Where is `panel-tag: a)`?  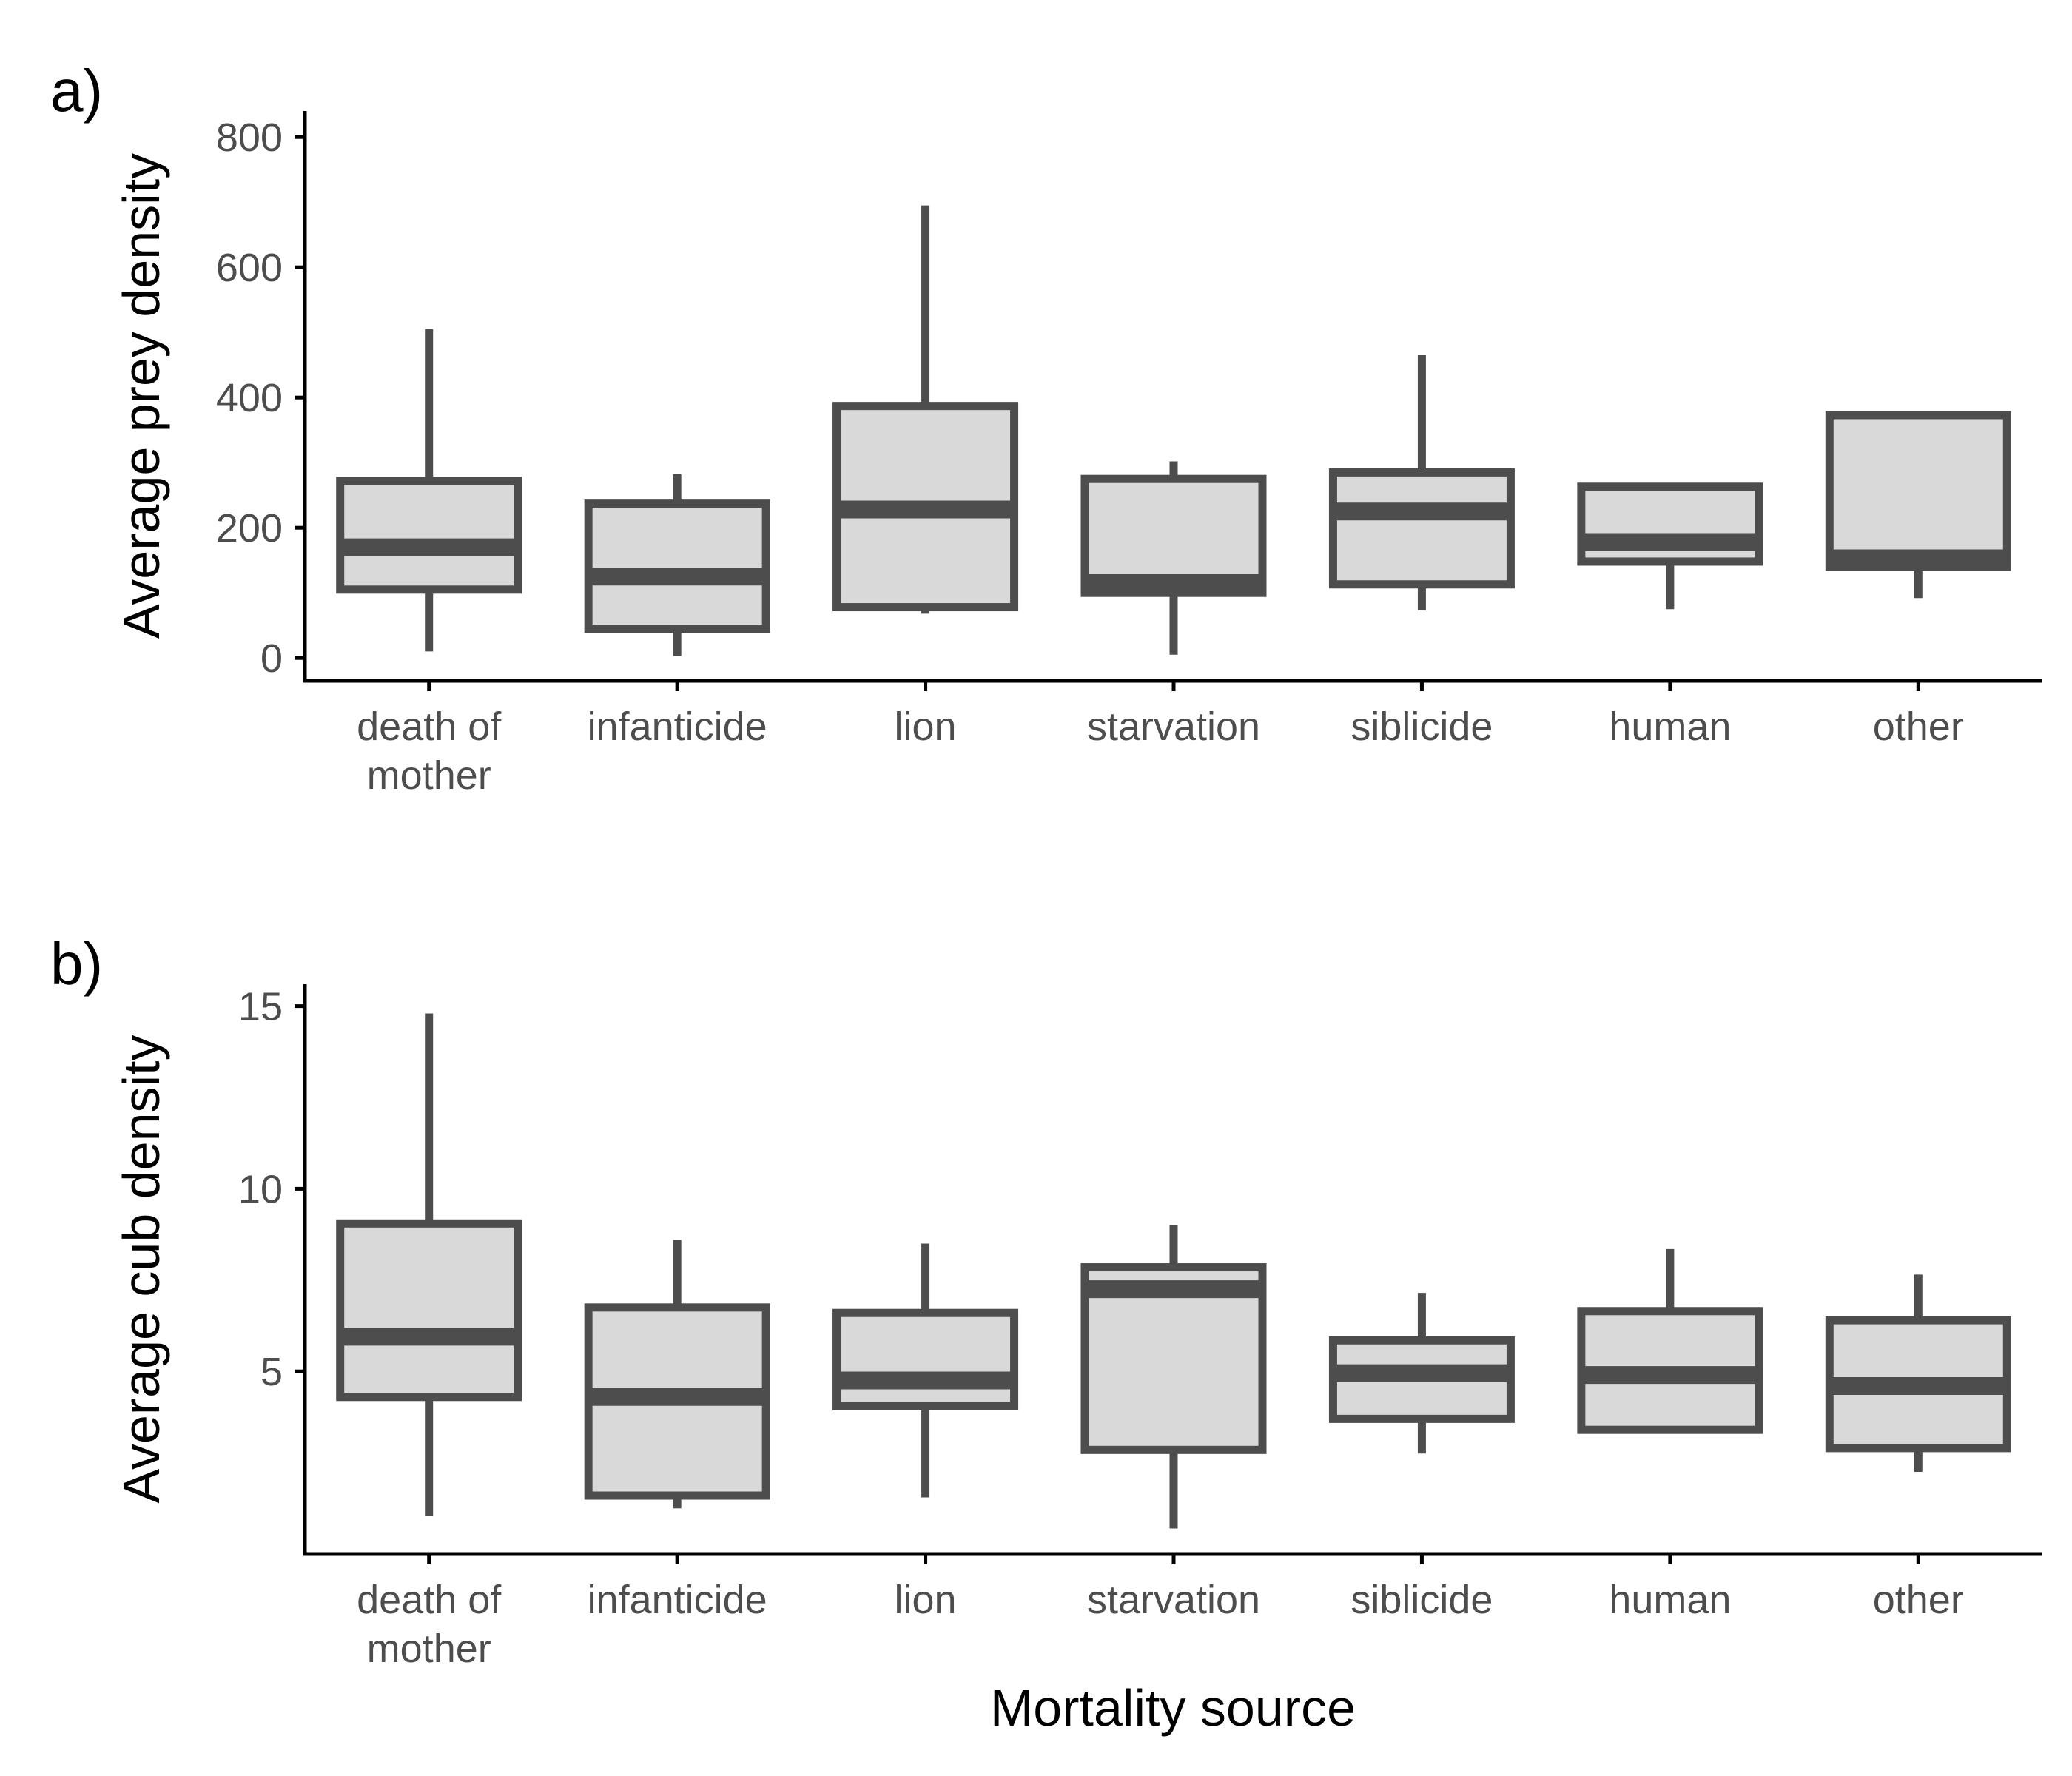
panel-tag: a) is located at coordinates (76, 91).